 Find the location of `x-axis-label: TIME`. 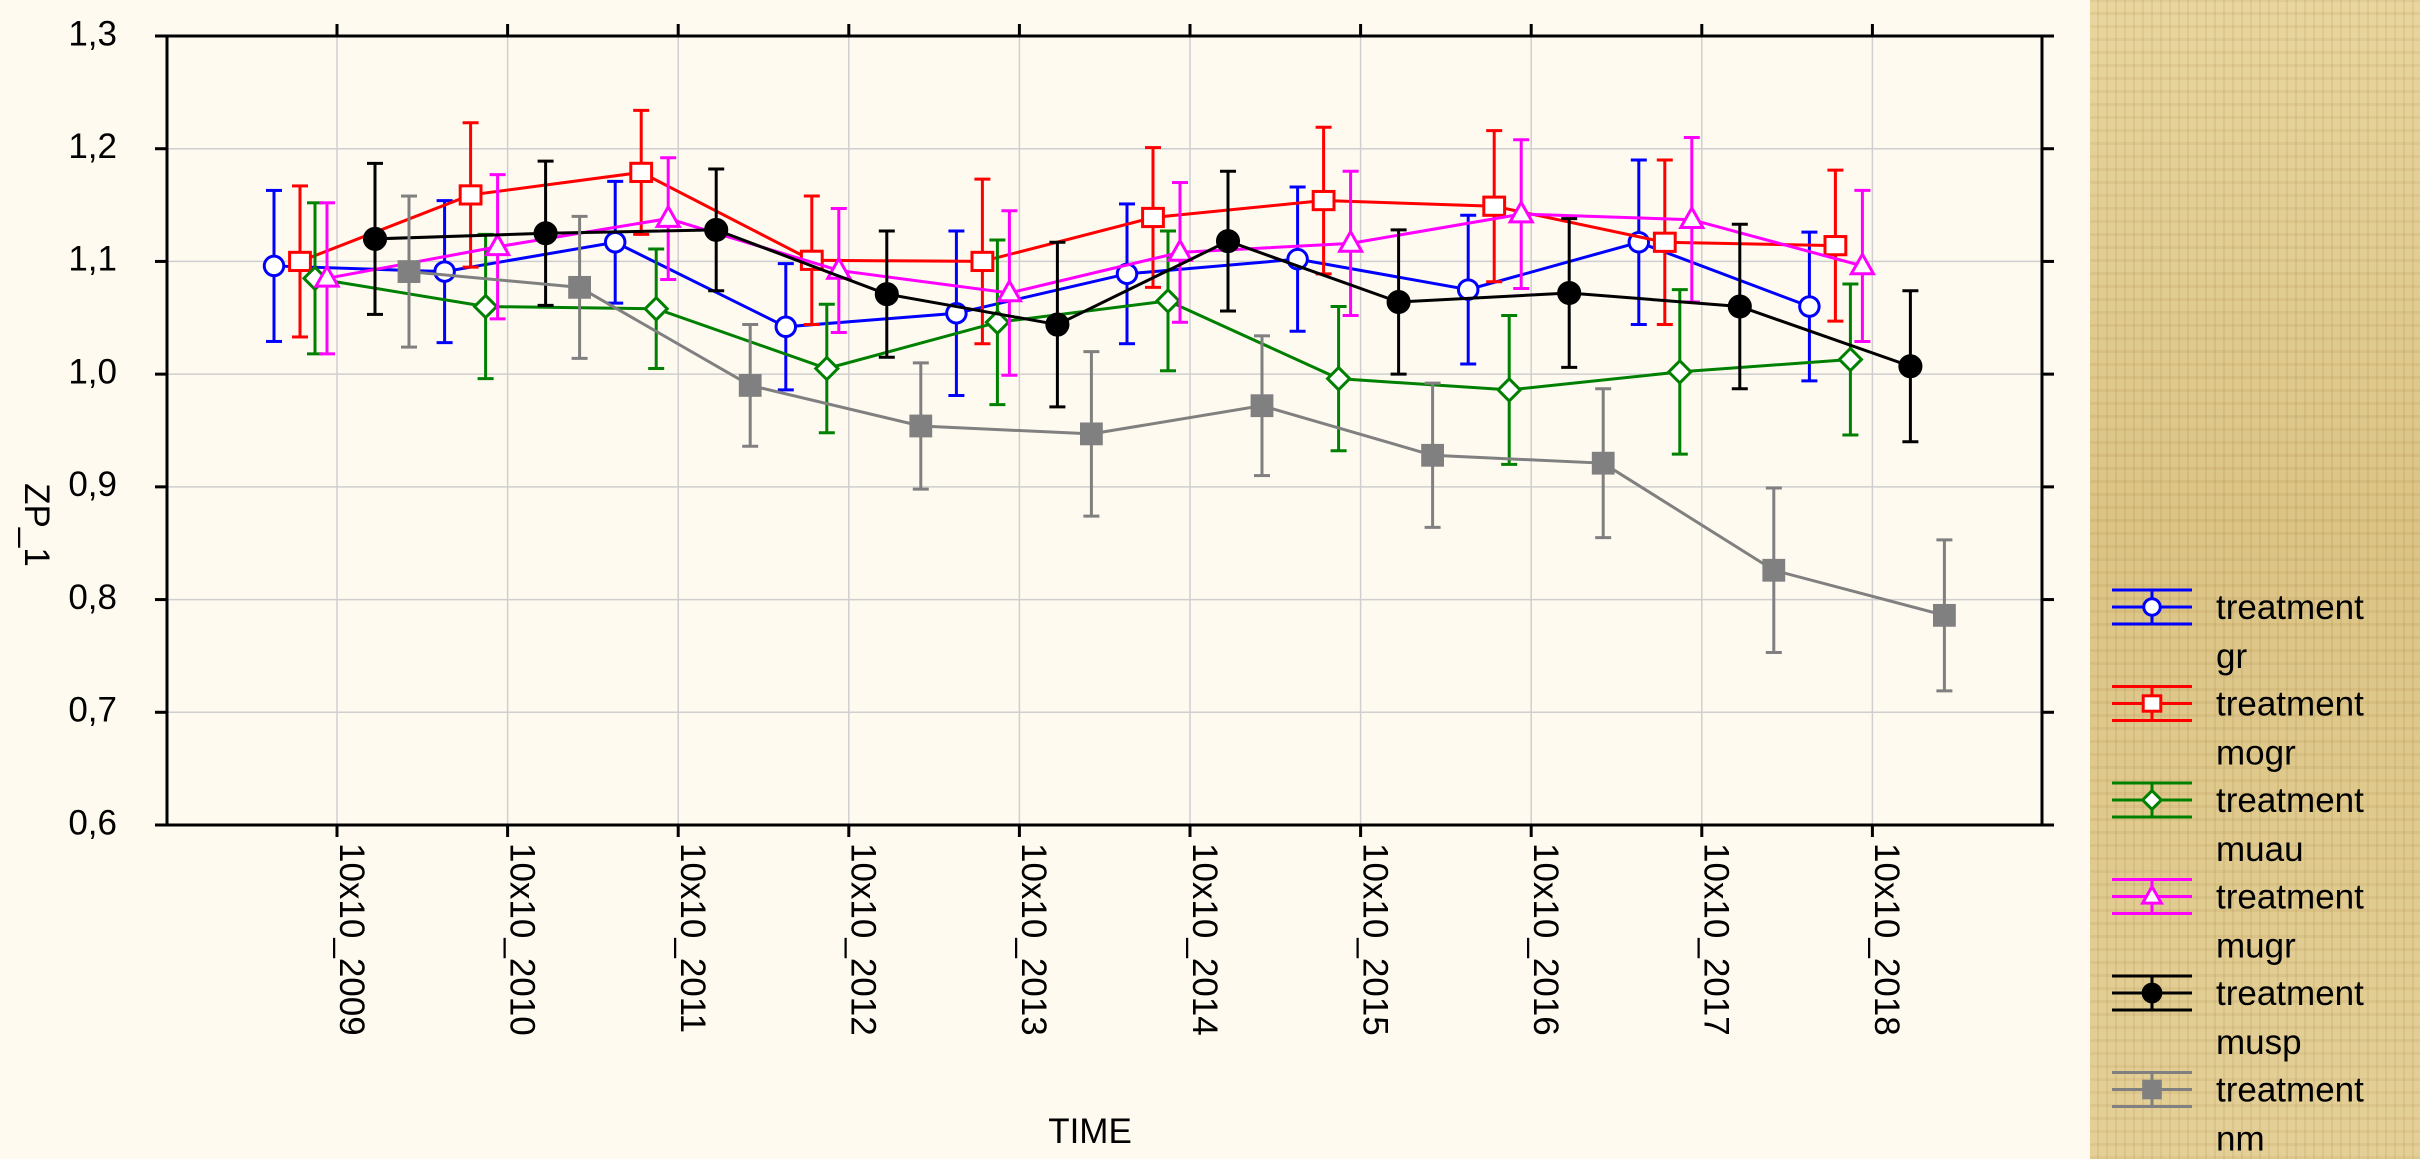

x-axis-label: TIME is located at coordinates (1090, 1131).